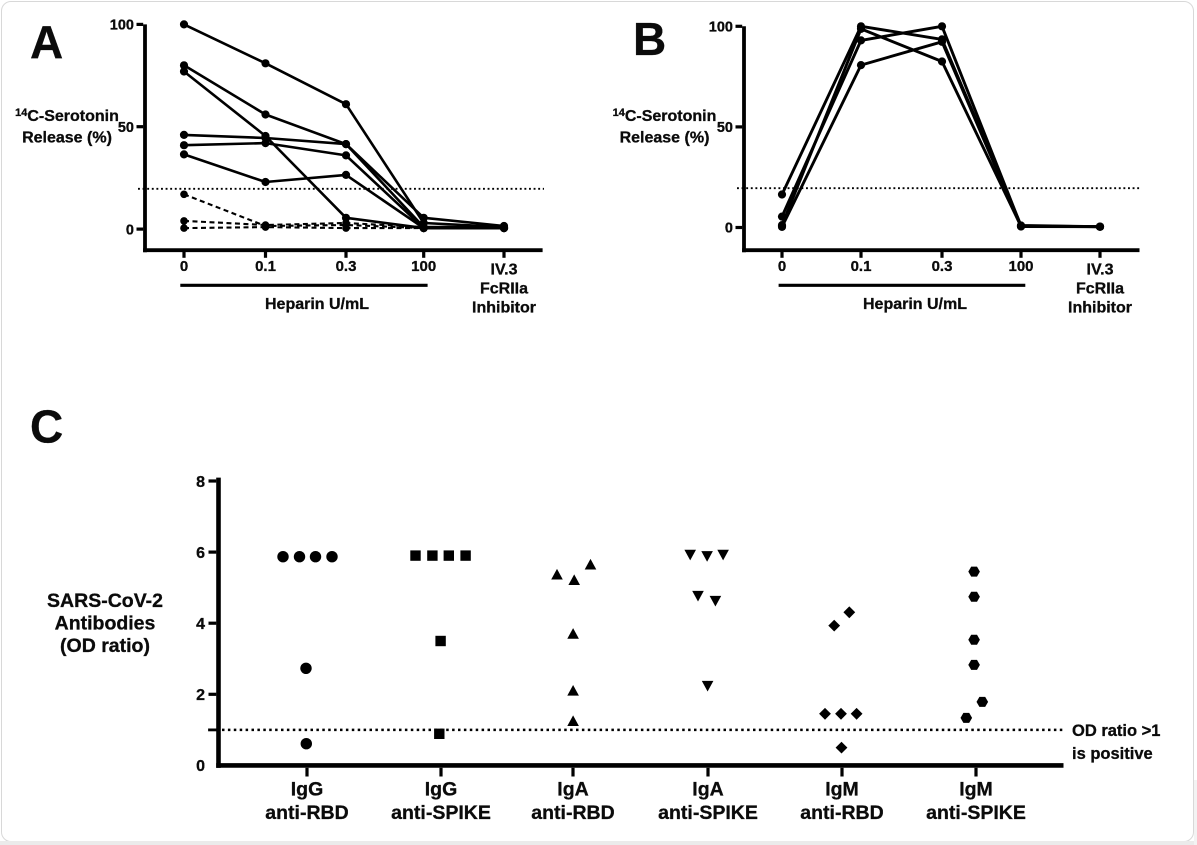  Describe the element at coordinates (46, 427) in the screenshot. I see `svg-text: C` at that location.